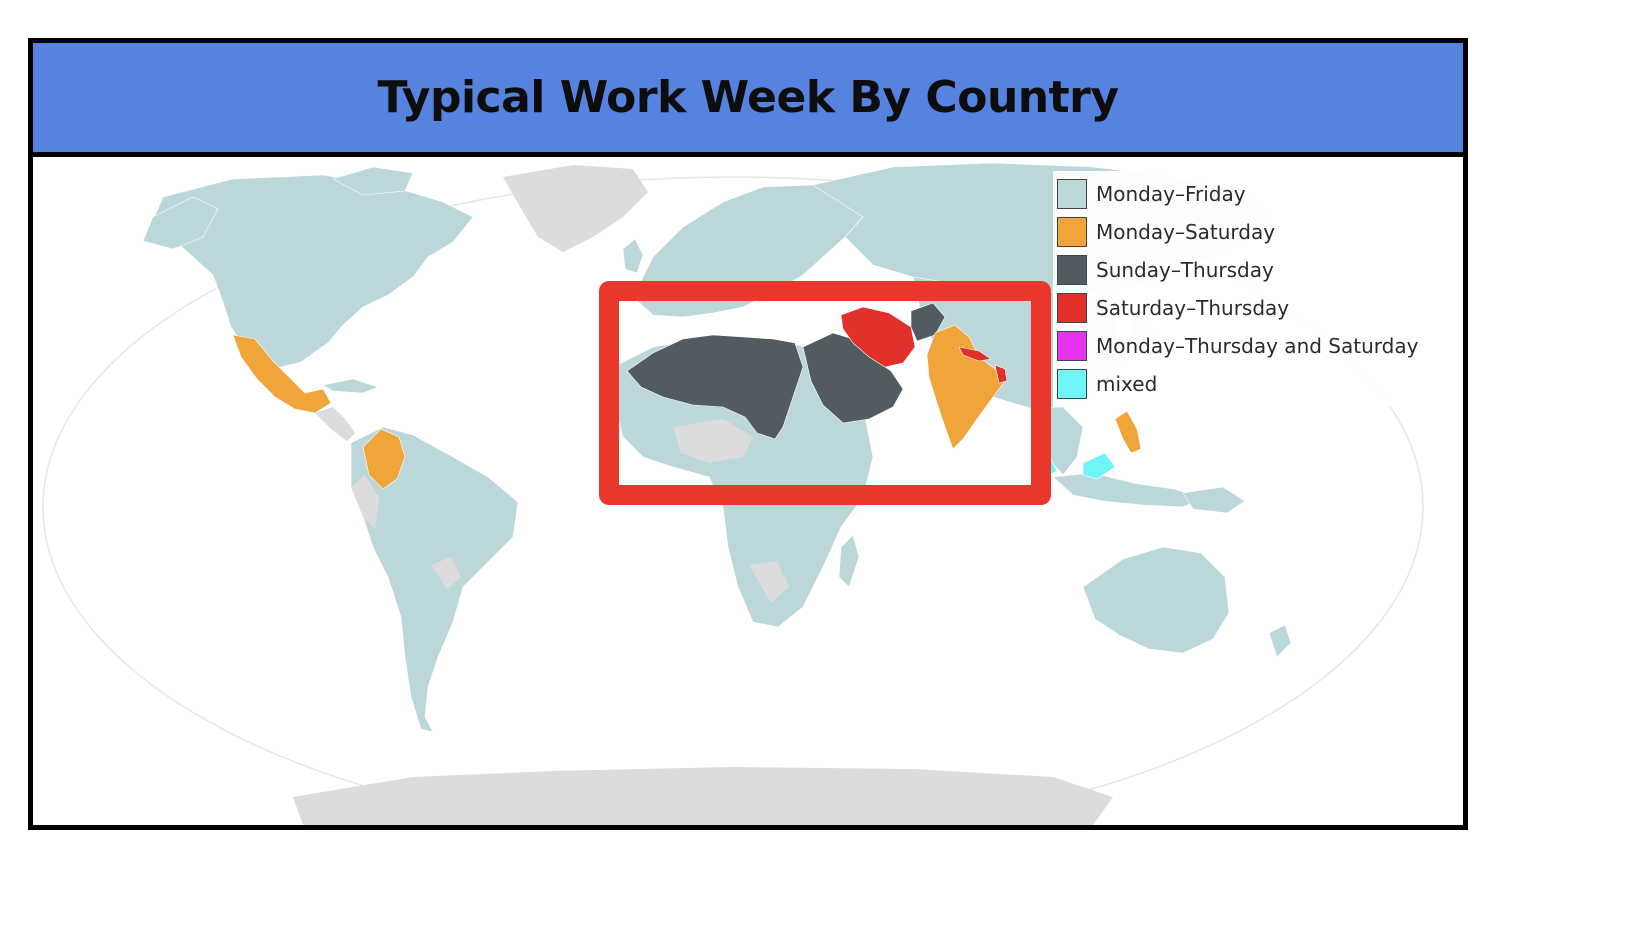 This screenshot has width=1626, height=948. I want to click on colombia, so click(384, 459).